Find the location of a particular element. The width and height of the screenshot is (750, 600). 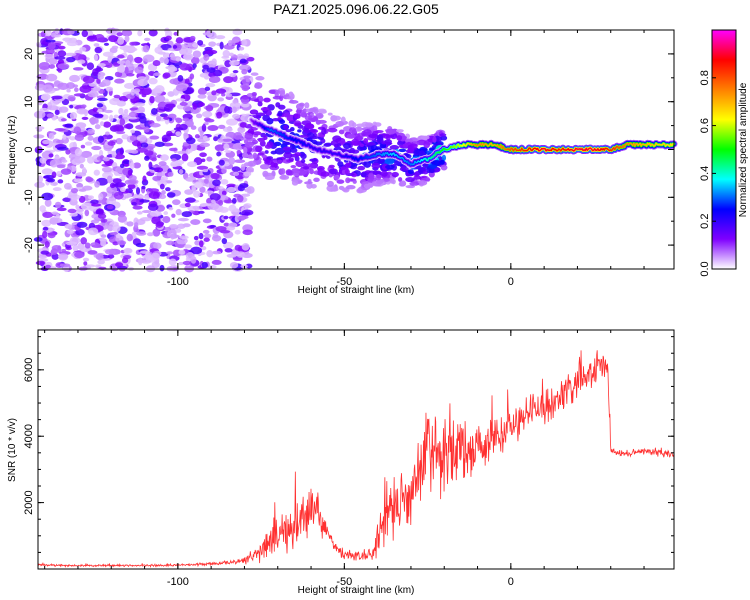

colorbar-gradient is located at coordinates (724, 149).